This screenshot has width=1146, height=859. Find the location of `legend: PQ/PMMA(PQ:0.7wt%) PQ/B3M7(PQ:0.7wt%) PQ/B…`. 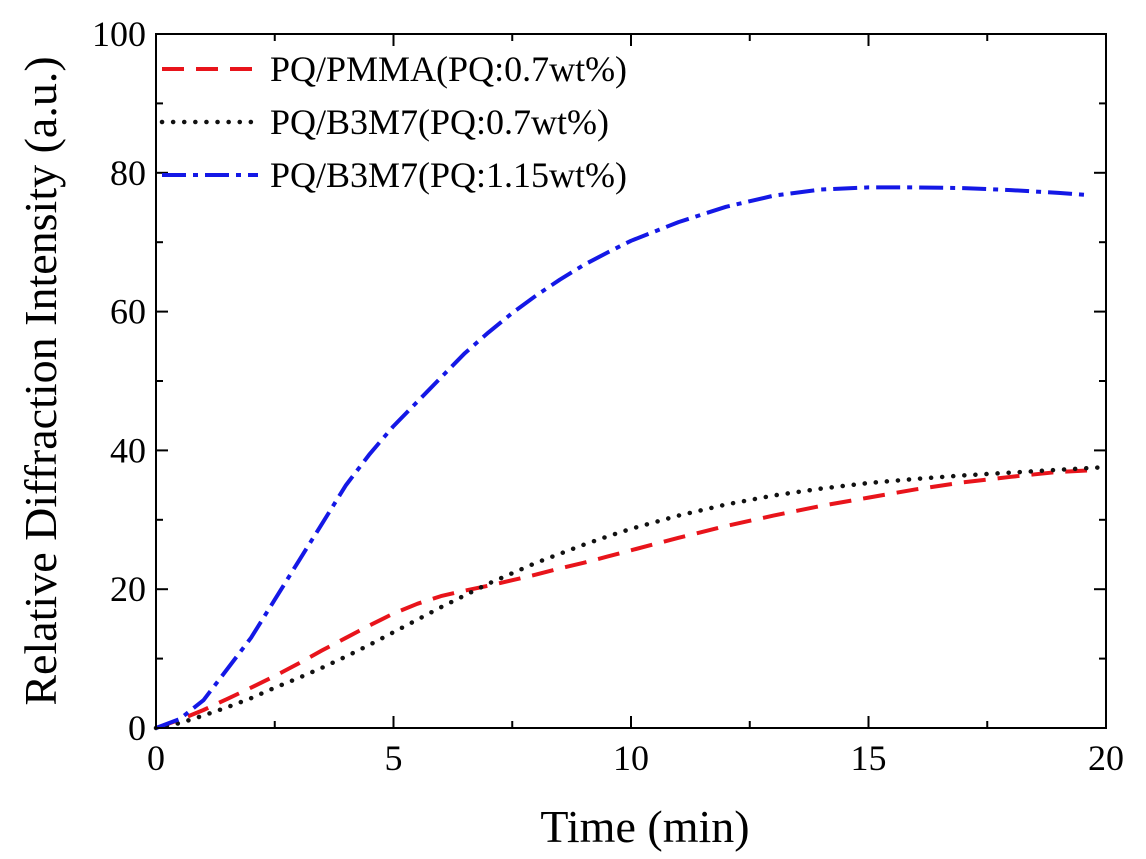

legend: PQ/PMMA(PQ:0.7wt%) PQ/B3M7(PQ:0.7wt%) PQ/B… is located at coordinates (393, 122).